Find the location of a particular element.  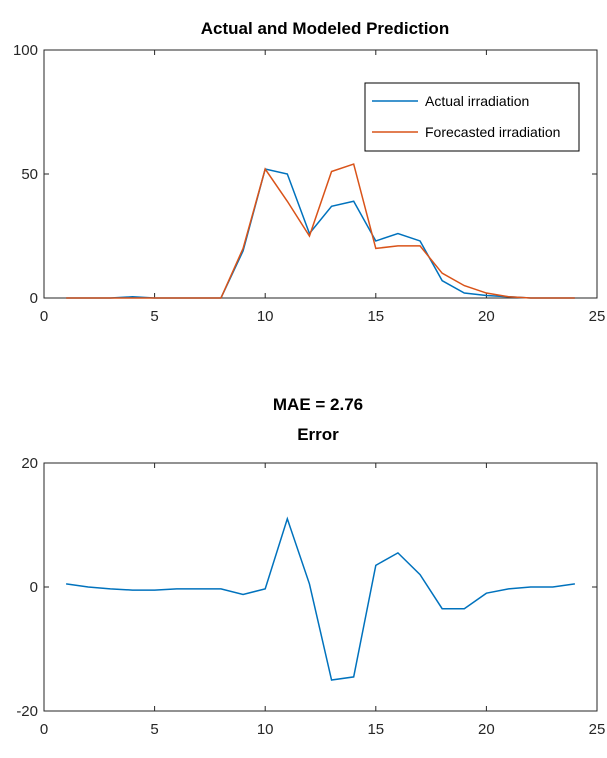

legend-label-actual: Actual irradiation is located at coordinates (477, 101).